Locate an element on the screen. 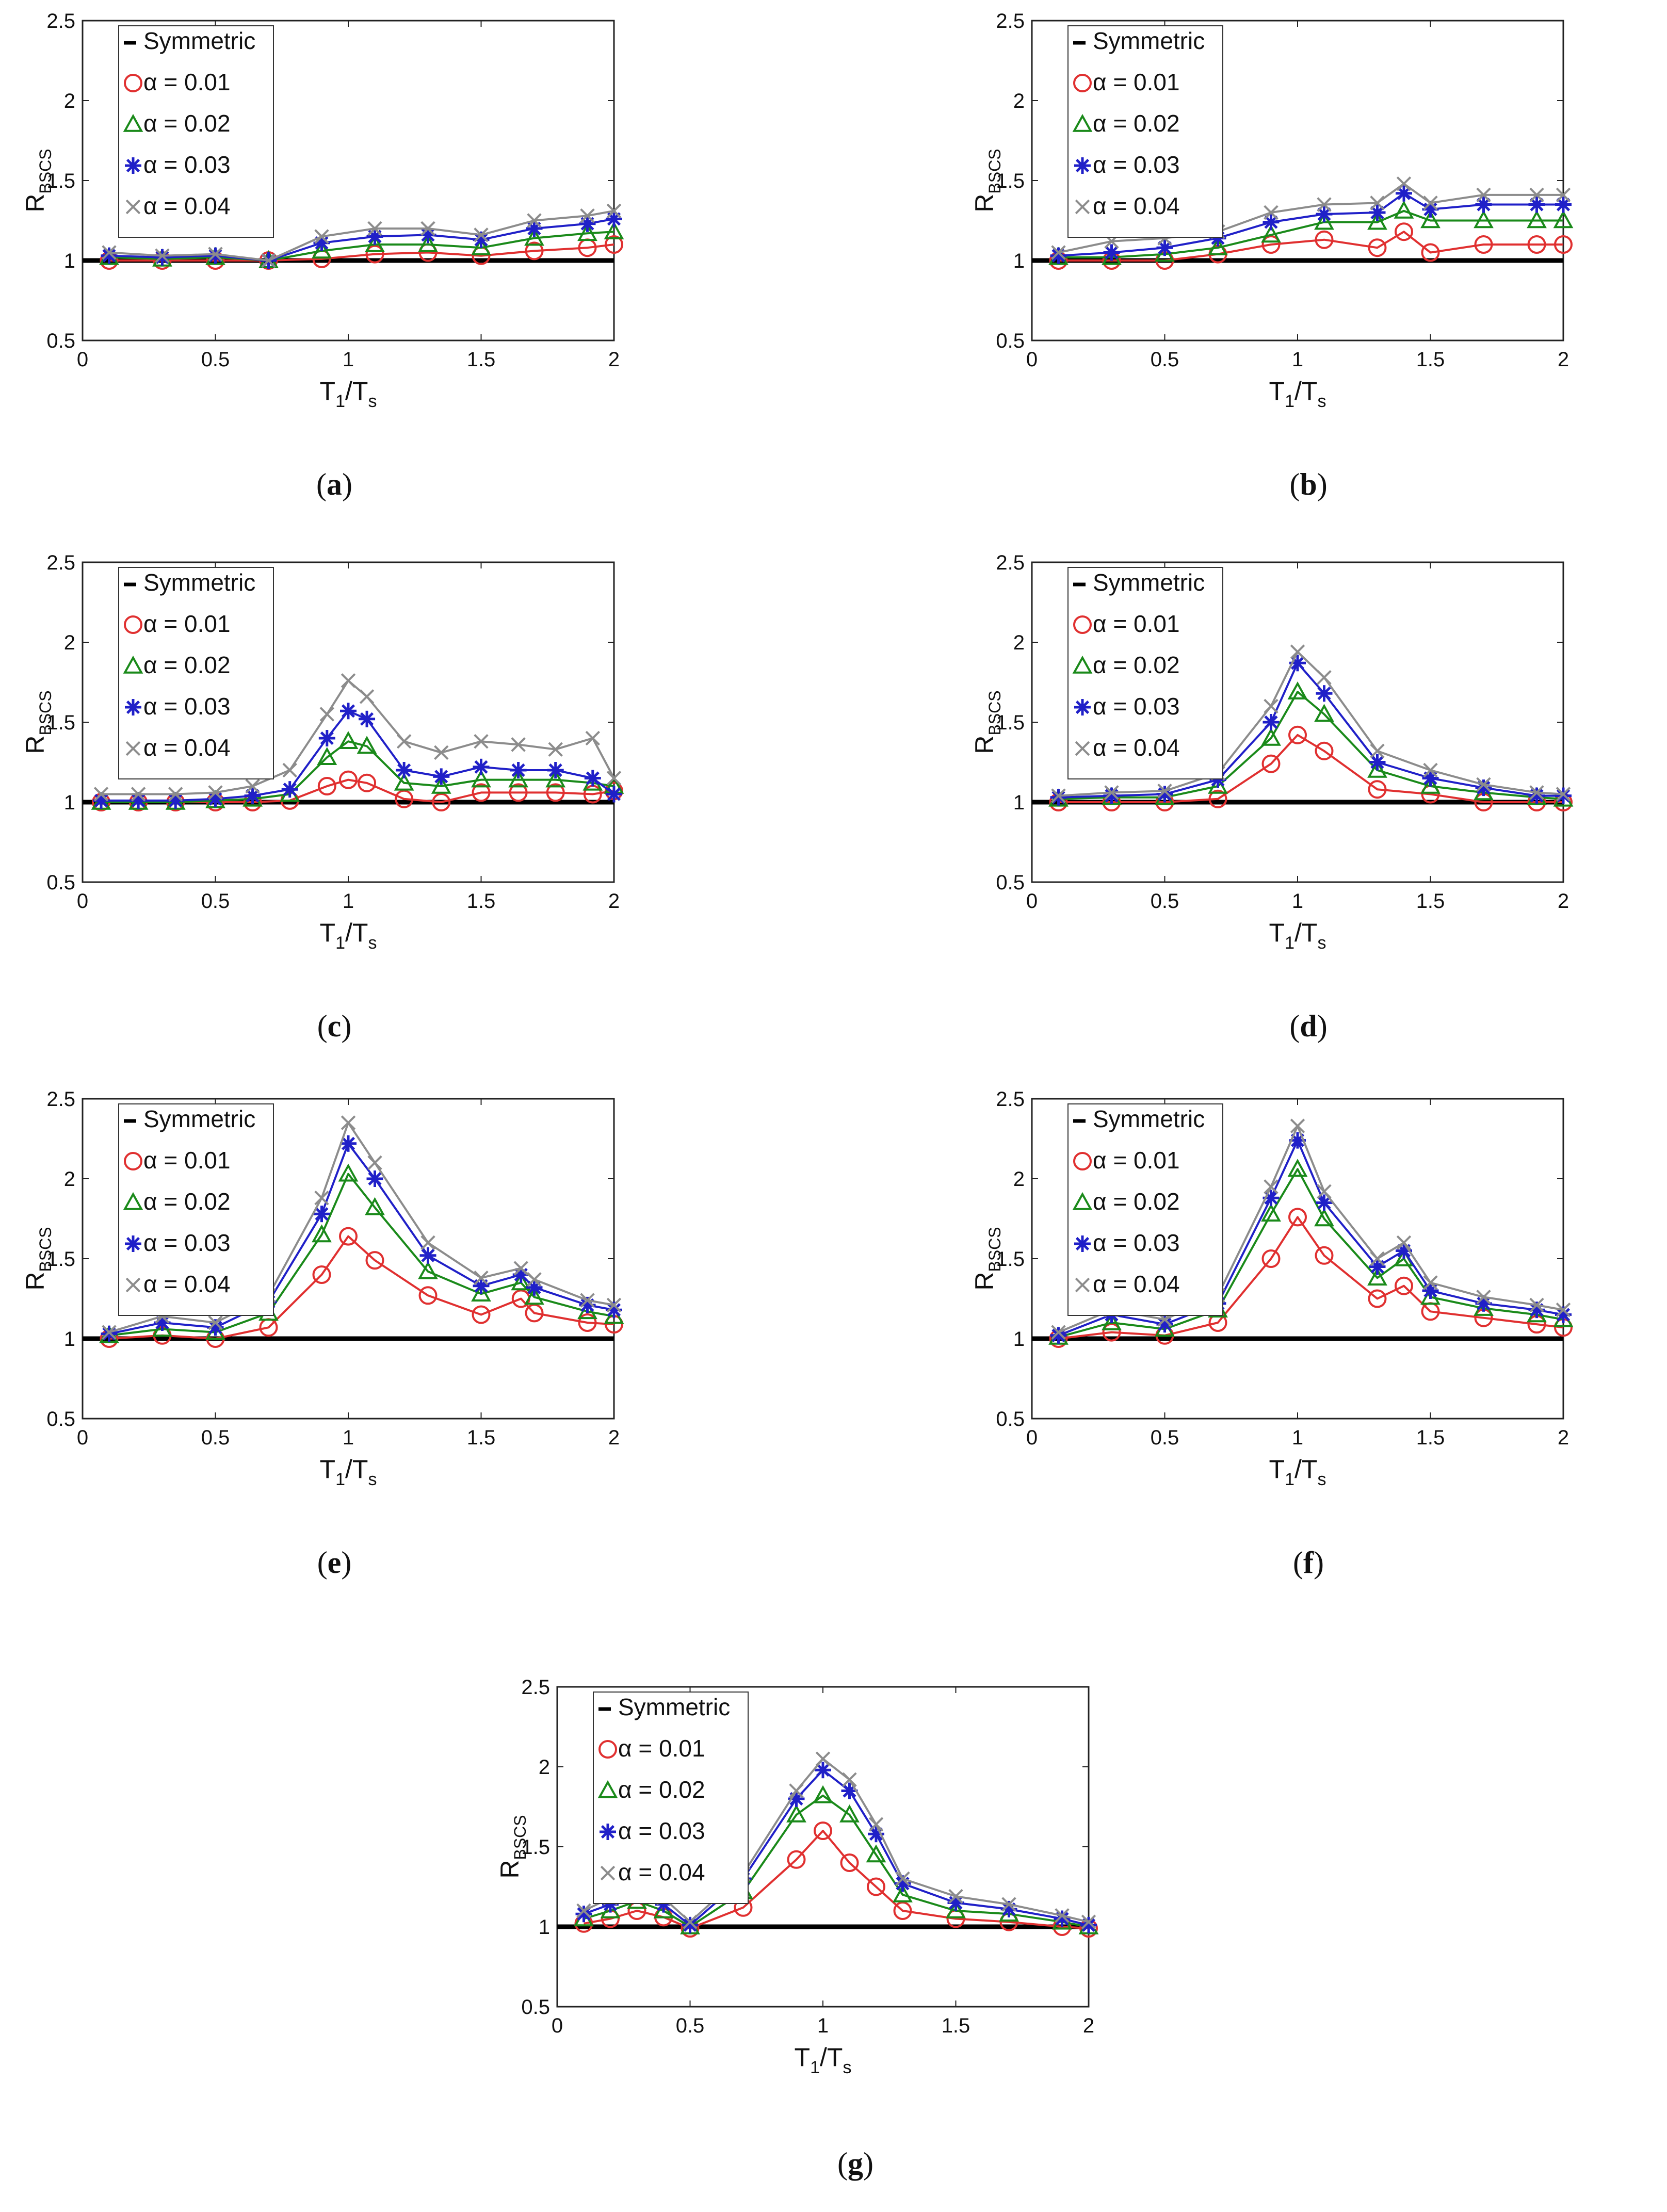  caption-g: (g) is located at coordinates (855, 2163).